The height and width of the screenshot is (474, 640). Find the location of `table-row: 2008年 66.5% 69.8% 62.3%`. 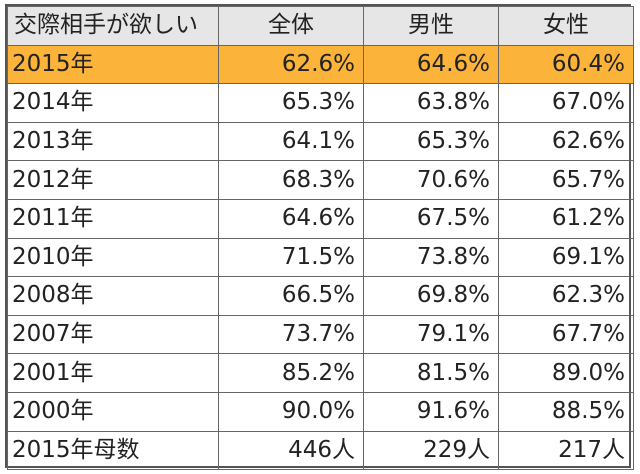

table-row: 2008年 66.5% 69.8% 62.3% is located at coordinates (320, 296).